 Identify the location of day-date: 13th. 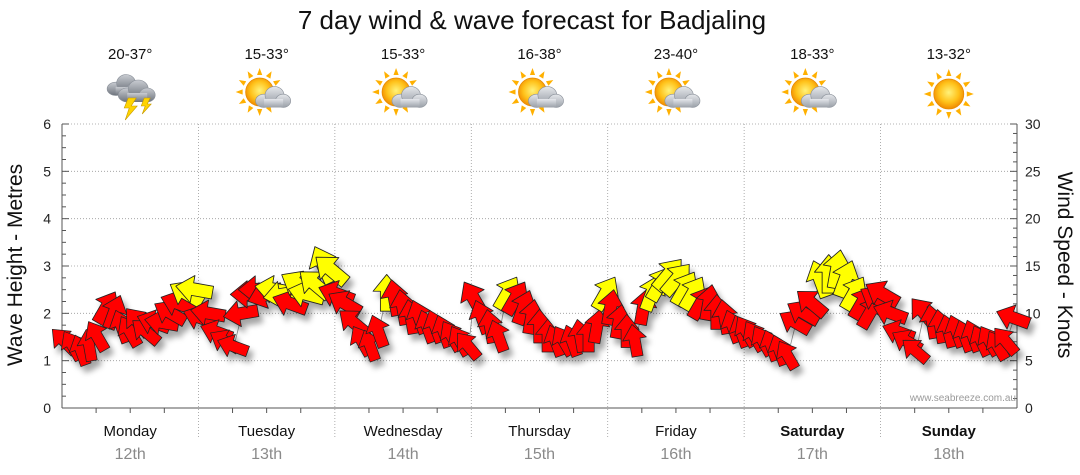
(266, 454).